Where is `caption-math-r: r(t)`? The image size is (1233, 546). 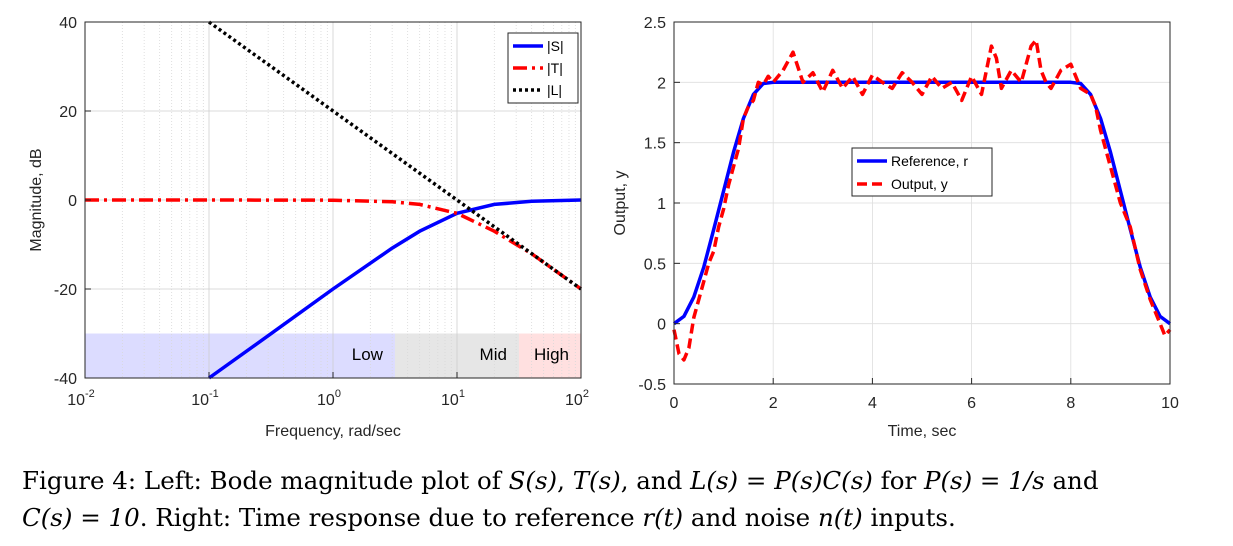 caption-math-r: r(t) is located at coordinates (663, 517).